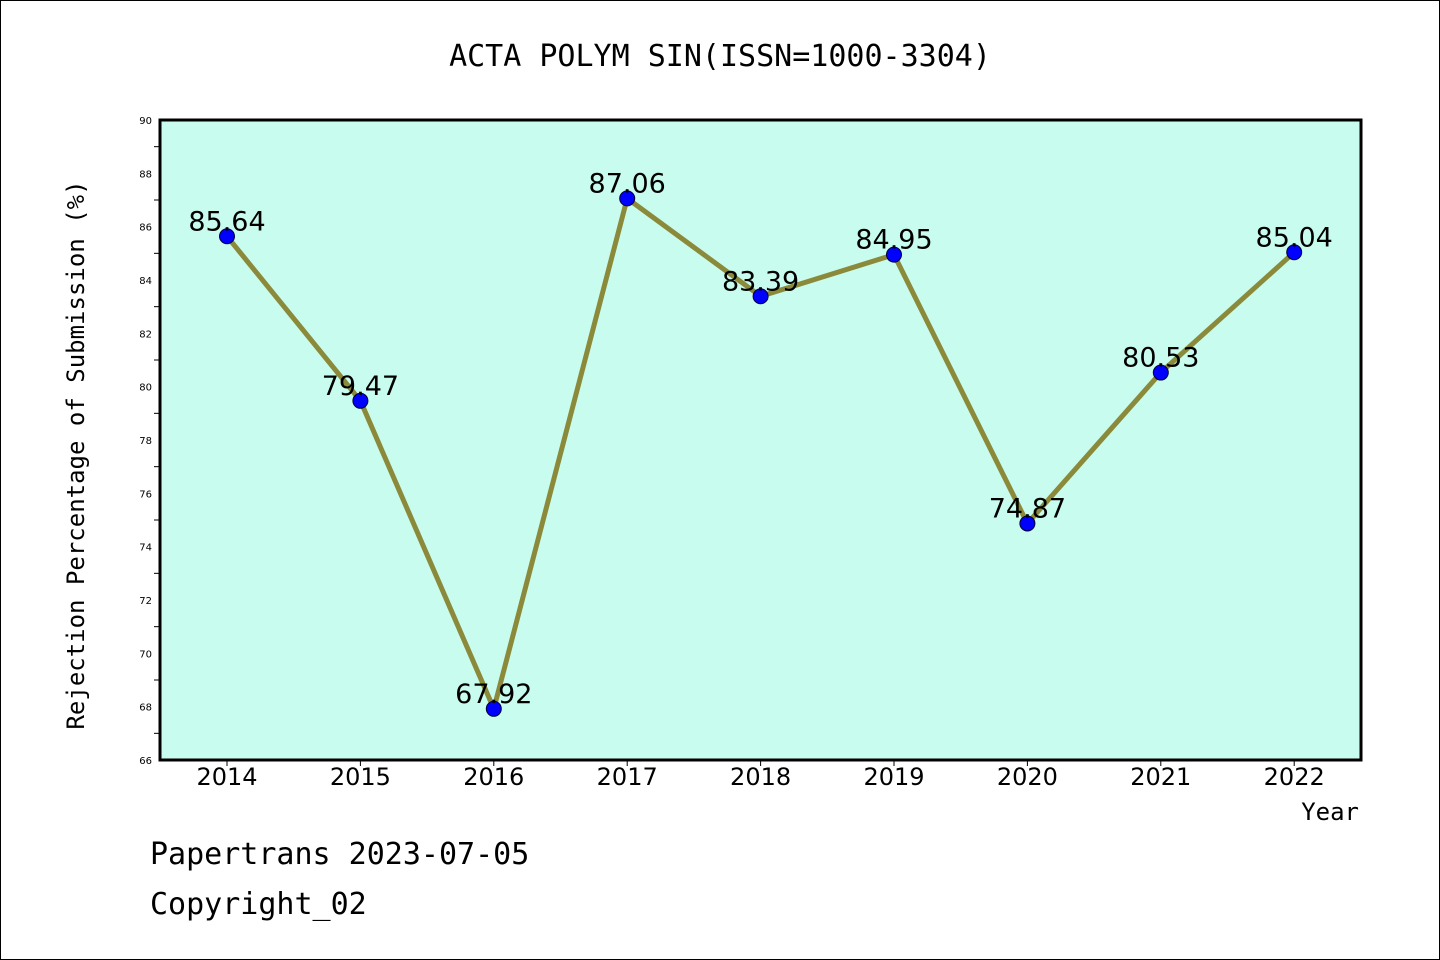 The height and width of the screenshot is (960, 1440). Describe the element at coordinates (145, 388) in the screenshot. I see `y-tick-label: 80` at that location.